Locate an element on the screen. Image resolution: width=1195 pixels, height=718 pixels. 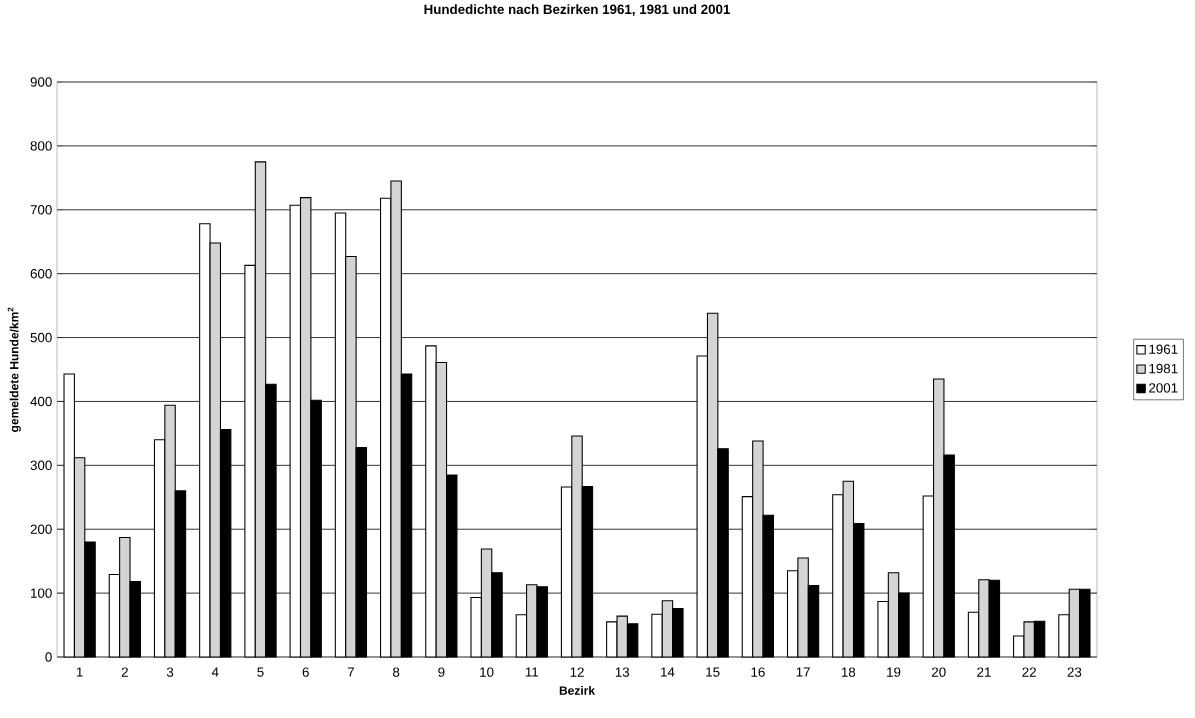
chart-title: Hundedichte nach Bezirken 1961, 1981 und 2001 is located at coordinates (577, 10).